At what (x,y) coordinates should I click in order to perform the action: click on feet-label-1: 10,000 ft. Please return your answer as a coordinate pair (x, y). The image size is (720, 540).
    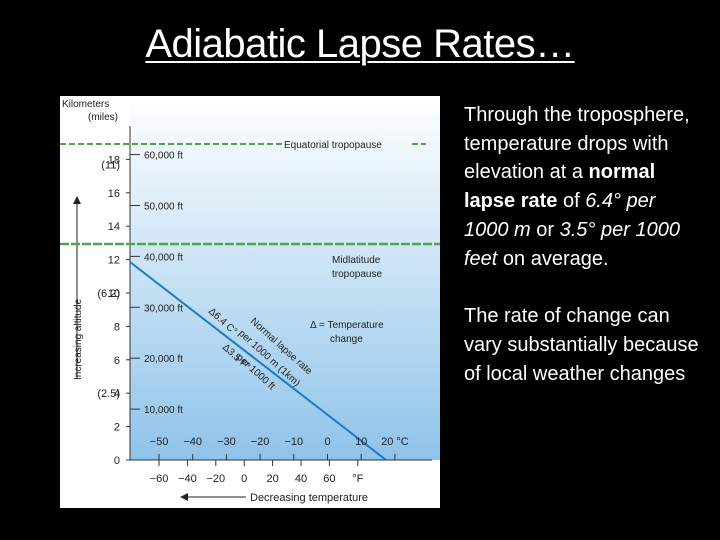
    Looking at the image, I should click on (163, 410).